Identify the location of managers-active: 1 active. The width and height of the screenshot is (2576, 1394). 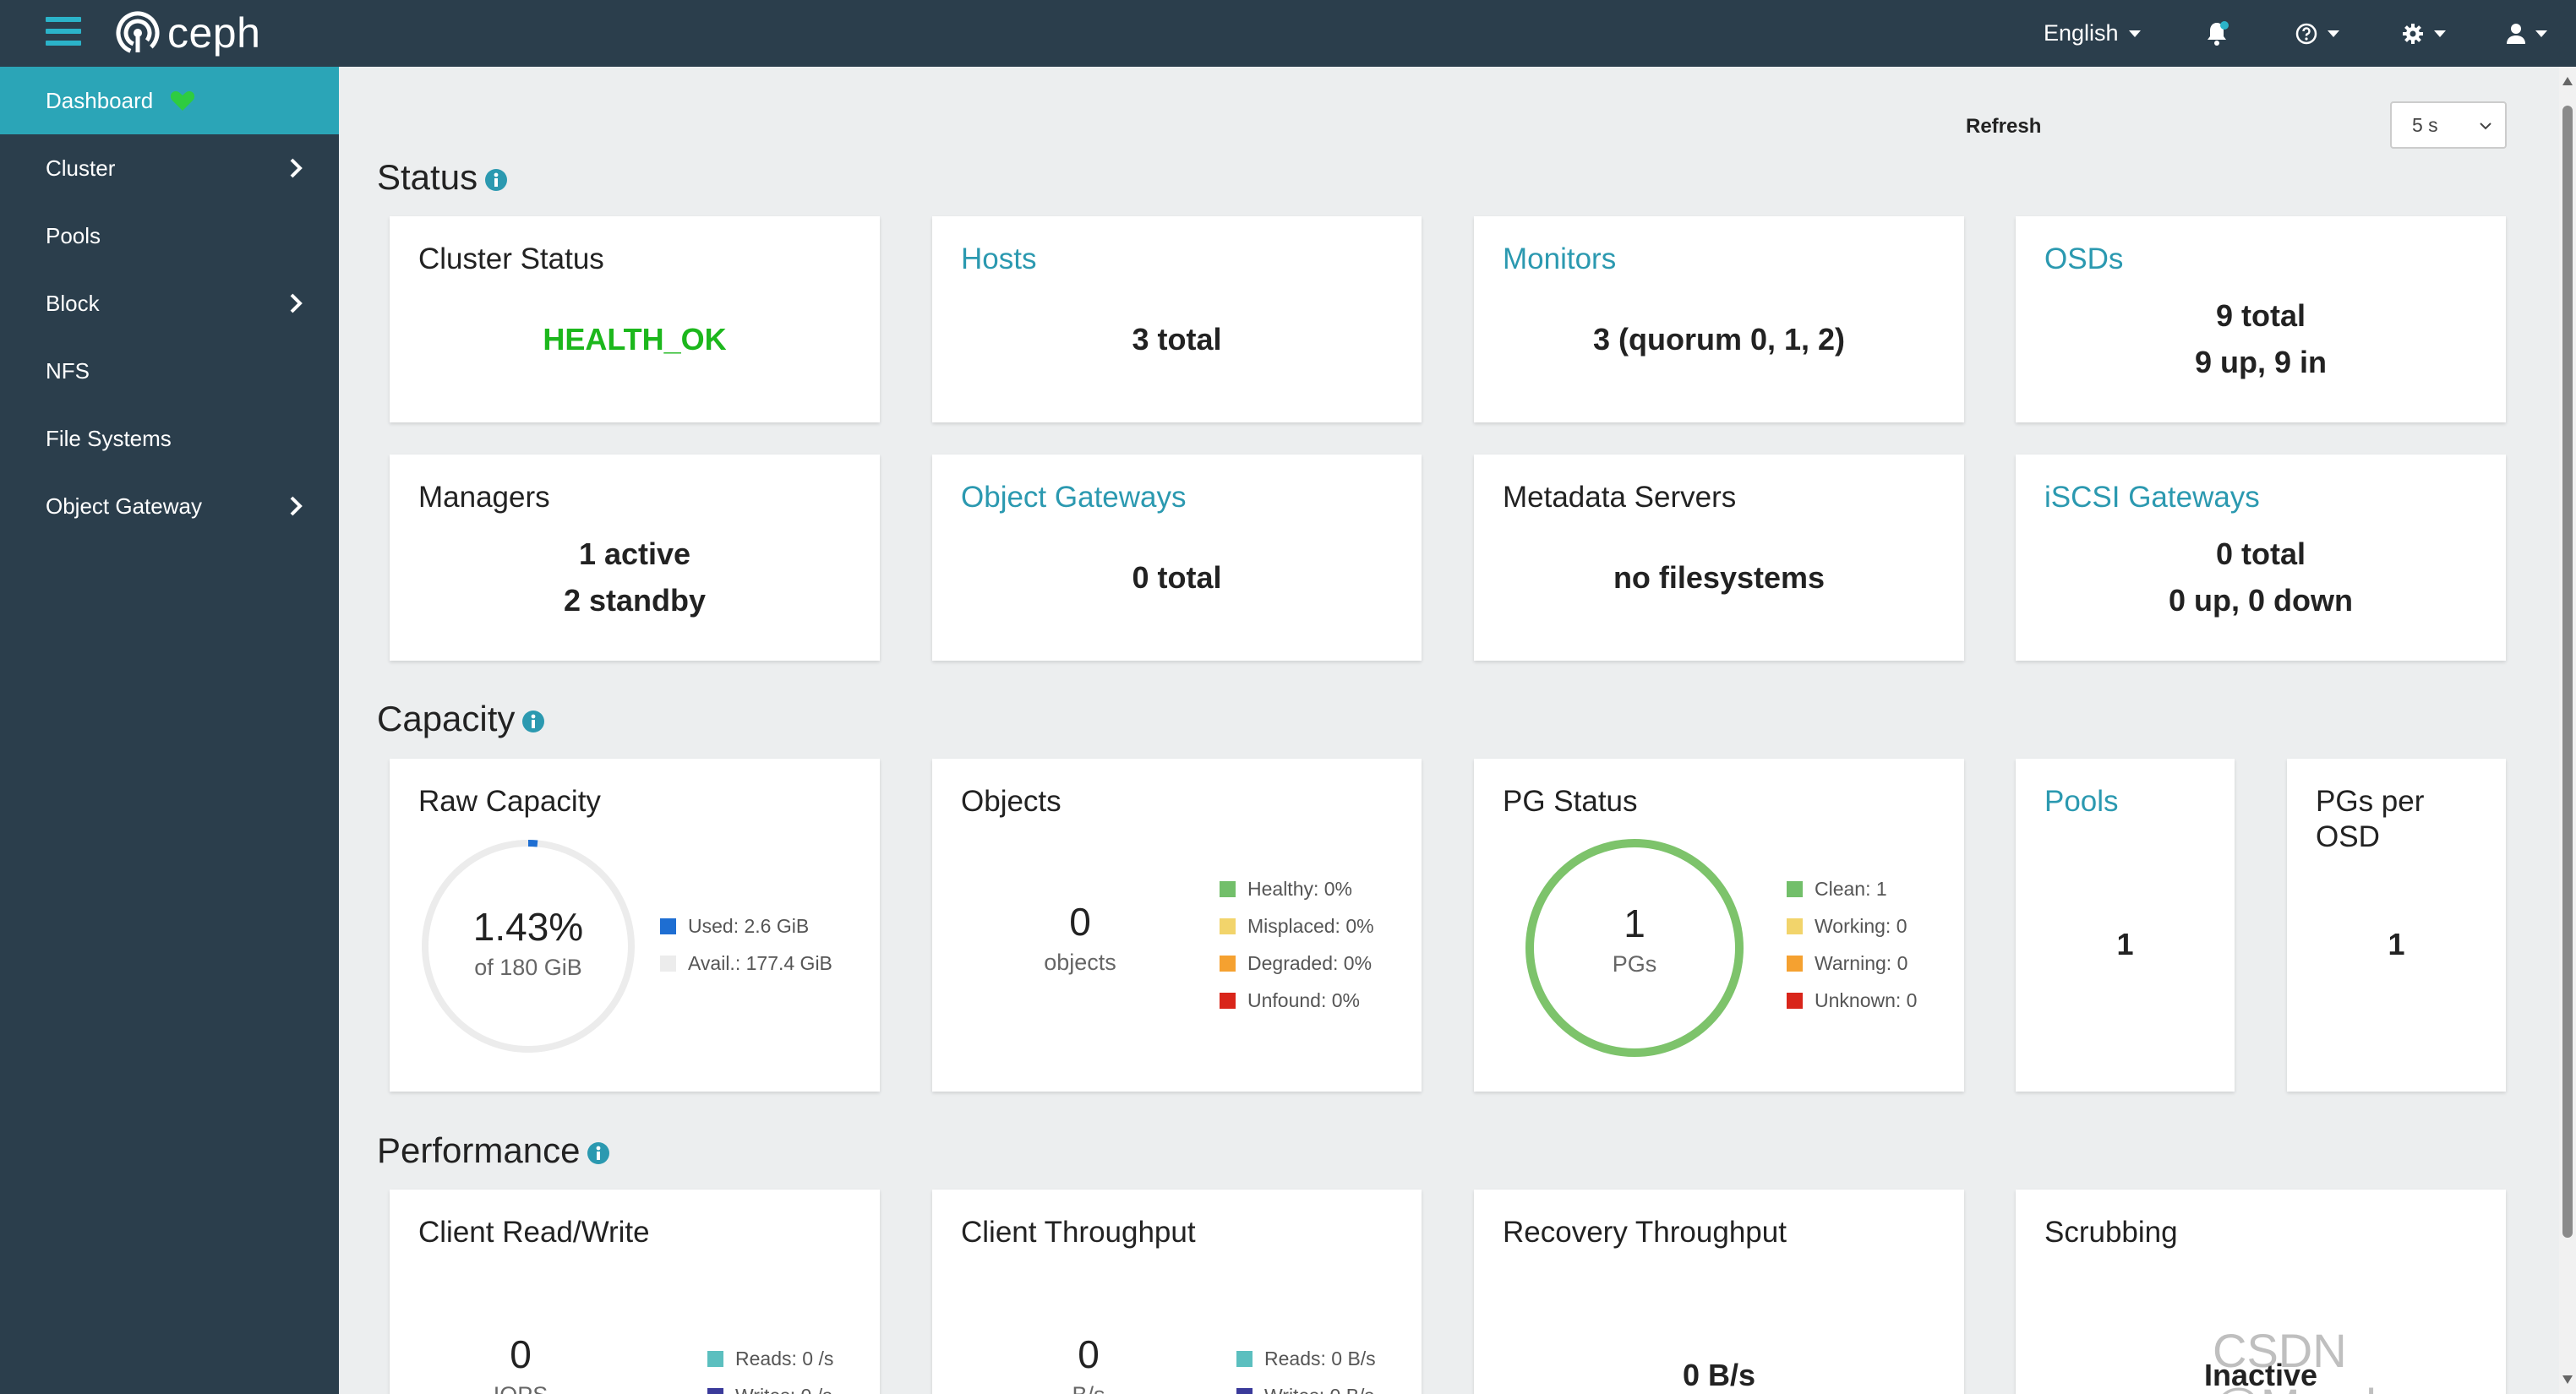
(634, 553).